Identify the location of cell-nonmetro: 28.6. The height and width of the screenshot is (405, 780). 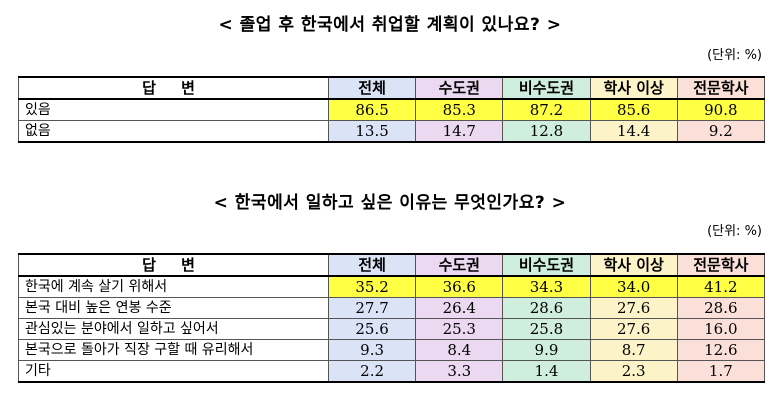
(546, 308).